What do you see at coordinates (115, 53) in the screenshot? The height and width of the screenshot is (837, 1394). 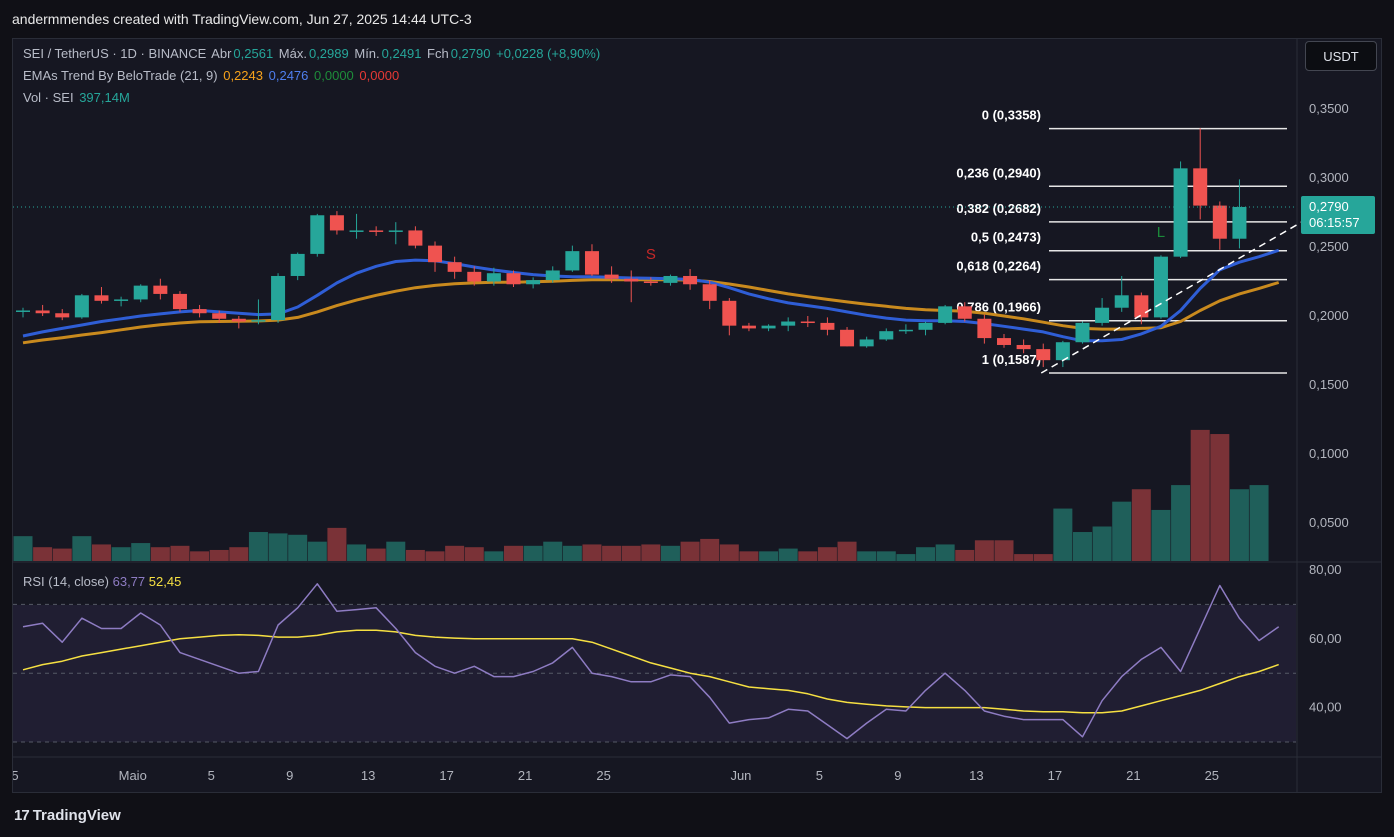 I see `symbol-name: SEI / TetherUS · 1D · BINANCE` at bounding box center [115, 53].